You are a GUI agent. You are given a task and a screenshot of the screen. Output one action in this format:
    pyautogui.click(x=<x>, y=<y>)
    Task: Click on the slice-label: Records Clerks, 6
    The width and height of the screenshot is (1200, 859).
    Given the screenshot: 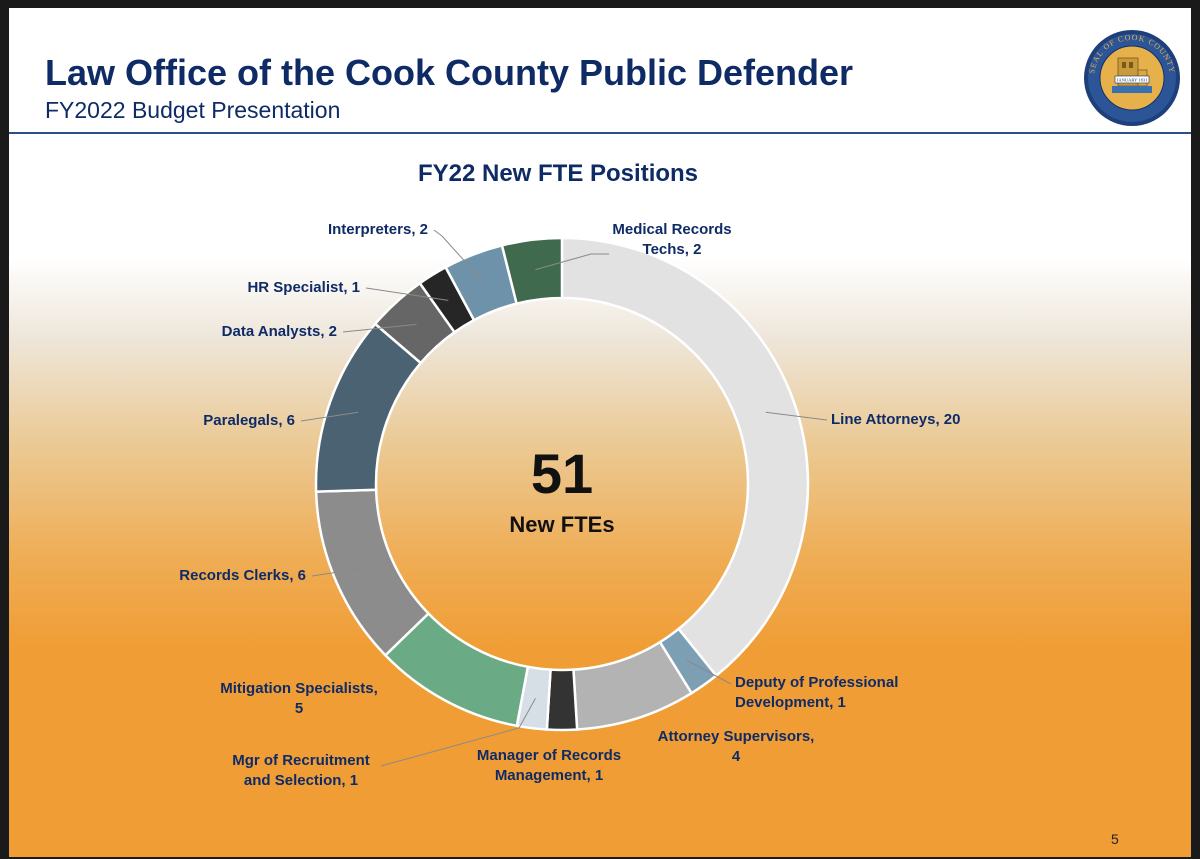 What is the action you would take?
    pyautogui.click(x=242, y=575)
    